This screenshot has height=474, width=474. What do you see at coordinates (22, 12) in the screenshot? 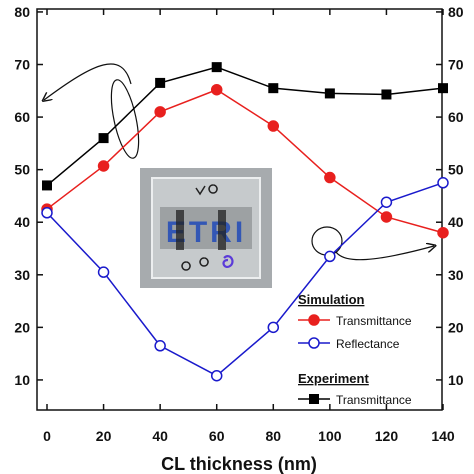
I see `y-tick-label-left: 80` at bounding box center [22, 12].